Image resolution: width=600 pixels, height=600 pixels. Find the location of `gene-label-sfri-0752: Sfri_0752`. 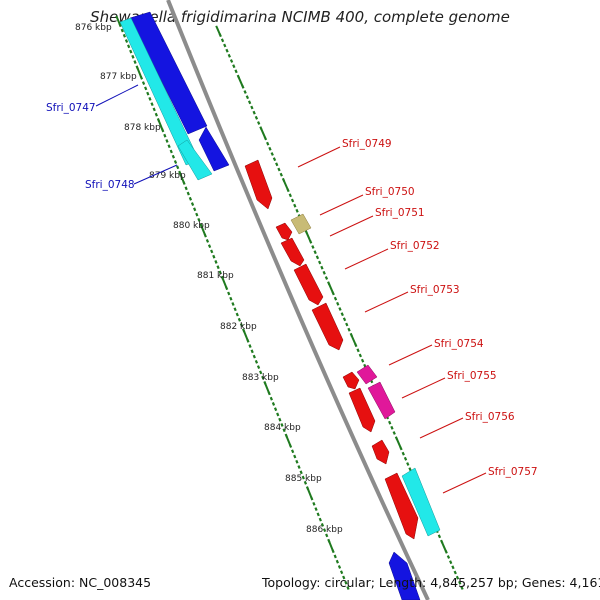

gene-label-sfri-0752: Sfri_0752 is located at coordinates (415, 246).